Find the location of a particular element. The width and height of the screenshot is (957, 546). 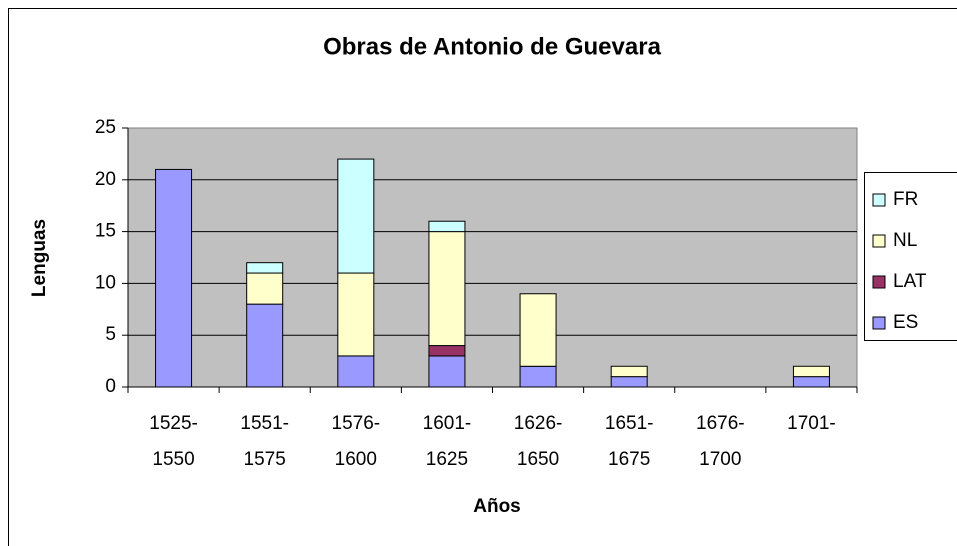

x-axis-label: Años is located at coordinates (497, 506).